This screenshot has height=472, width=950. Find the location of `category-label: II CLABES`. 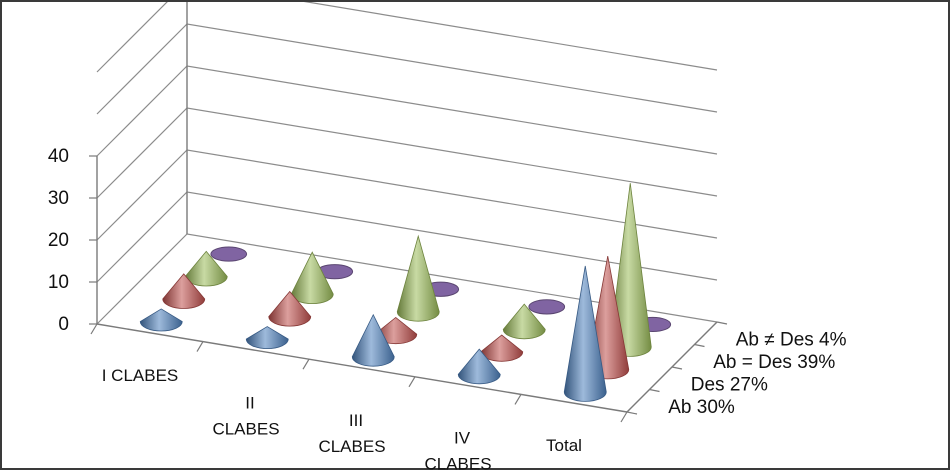

category-label: II CLABES is located at coordinates (245, 415).